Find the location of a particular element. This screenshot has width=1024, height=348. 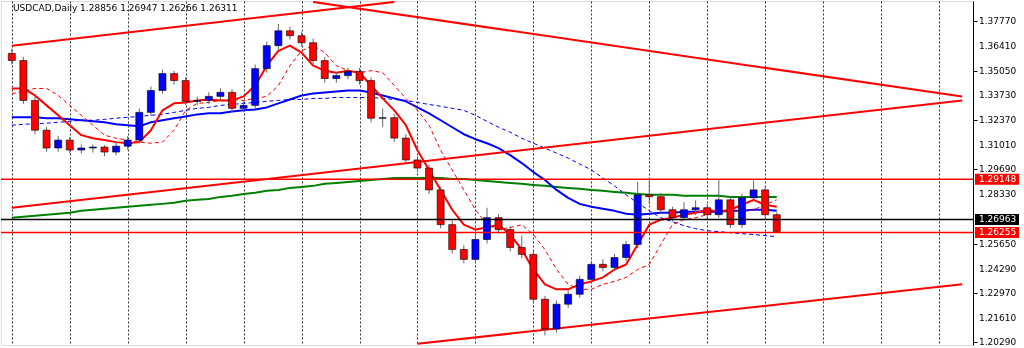

y-tick-label: 1.24290 is located at coordinates (998, 268).